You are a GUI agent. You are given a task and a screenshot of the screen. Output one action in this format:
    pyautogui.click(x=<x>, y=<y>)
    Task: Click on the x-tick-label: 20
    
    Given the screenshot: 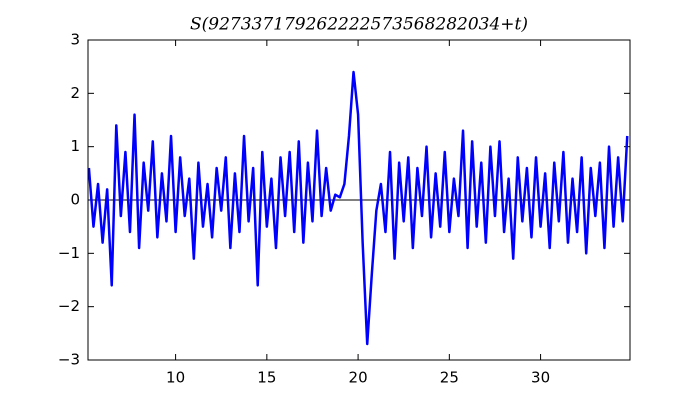 What is the action you would take?
    pyautogui.click(x=358, y=378)
    